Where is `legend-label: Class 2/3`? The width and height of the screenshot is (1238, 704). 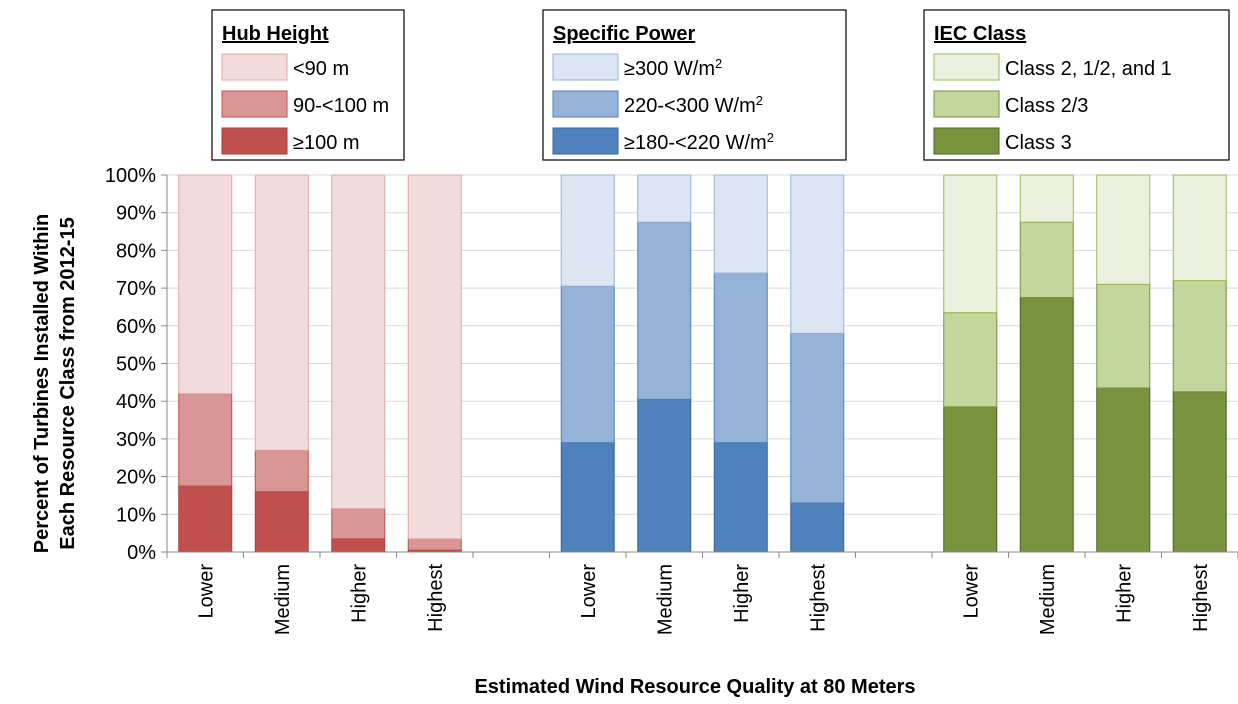
legend-label: Class 2/3 is located at coordinates (1046, 106).